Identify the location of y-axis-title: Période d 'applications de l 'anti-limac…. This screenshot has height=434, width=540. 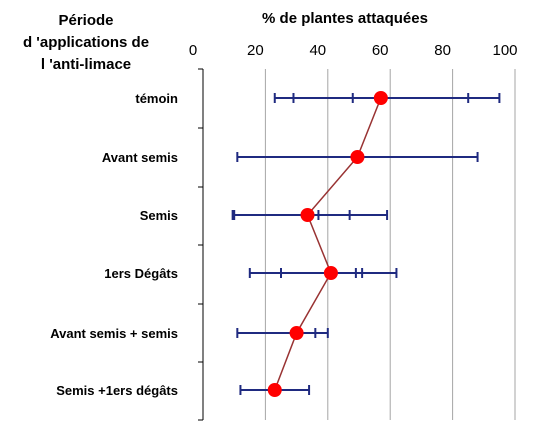
(86, 42).